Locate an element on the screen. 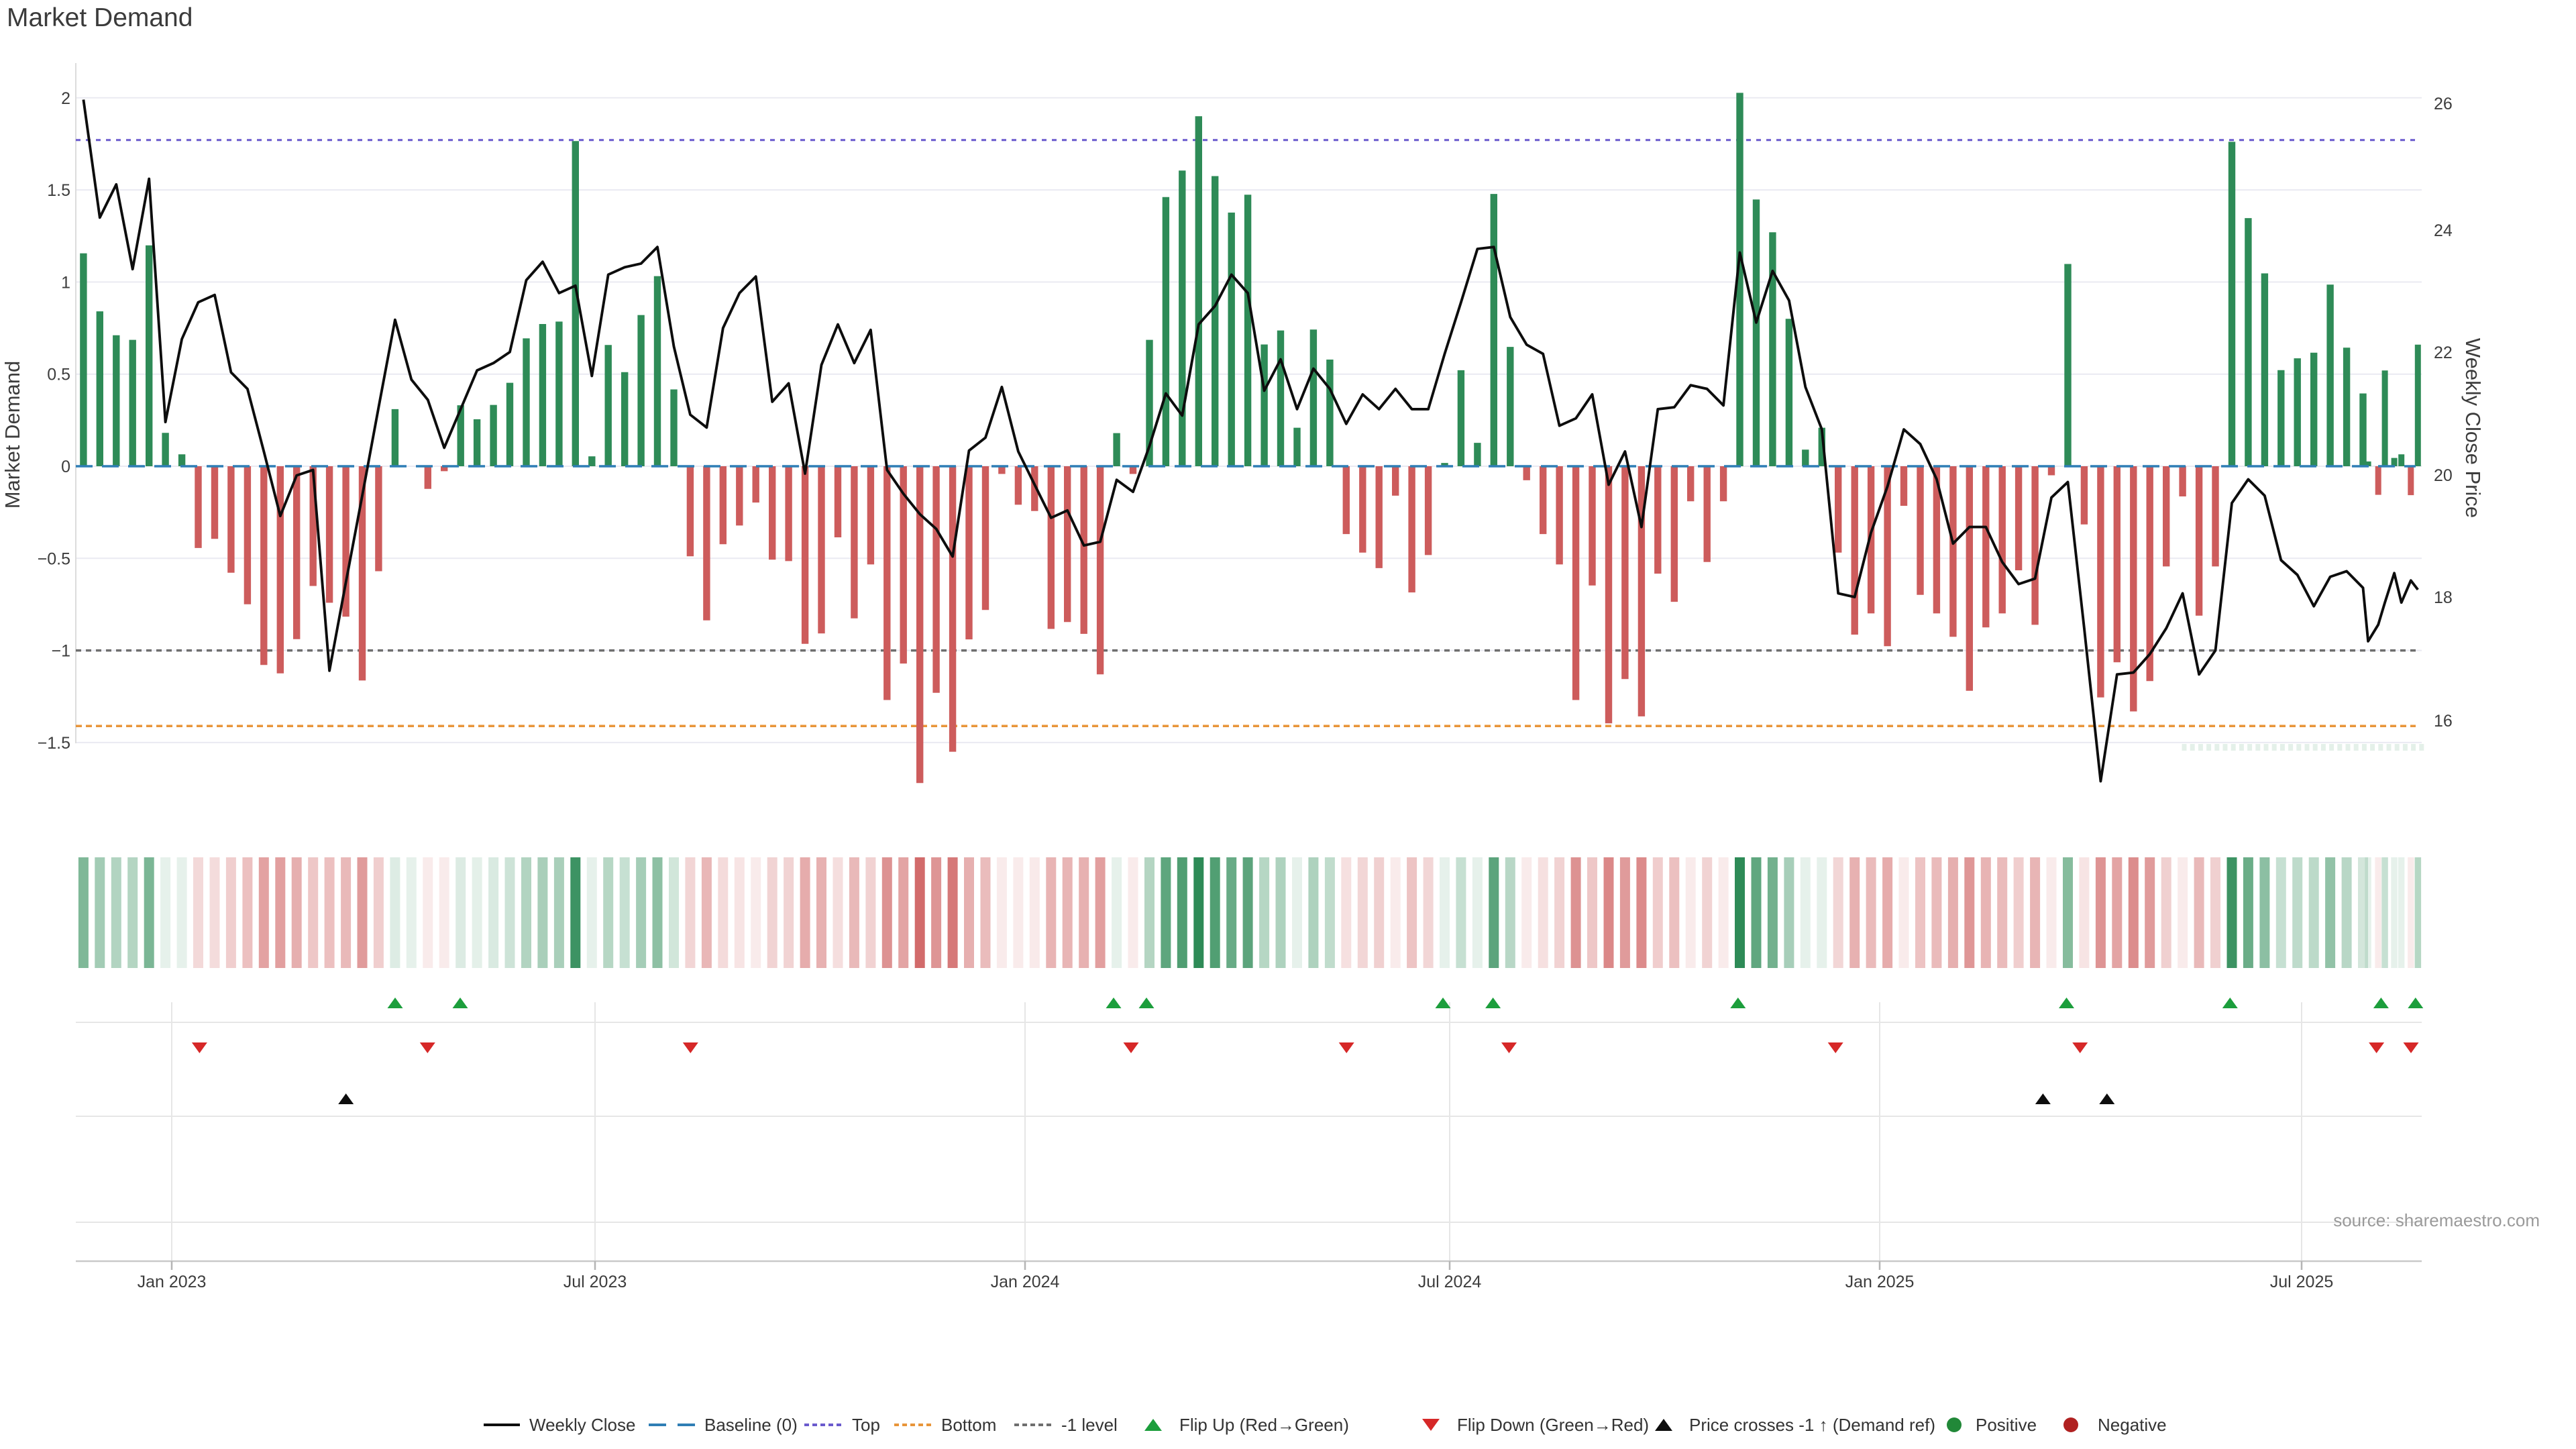  svg-text: source: sharemaestro.com is located at coordinates (2436, 1220).